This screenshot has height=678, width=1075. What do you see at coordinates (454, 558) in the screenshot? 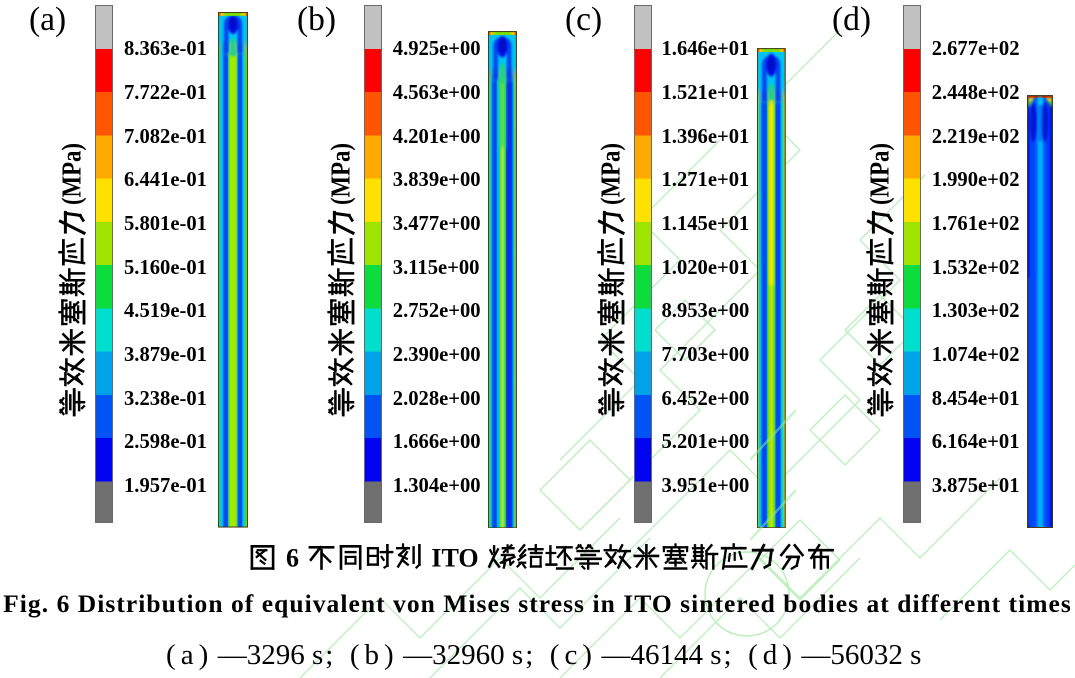
I see `svg-text: ITO` at bounding box center [454, 558].